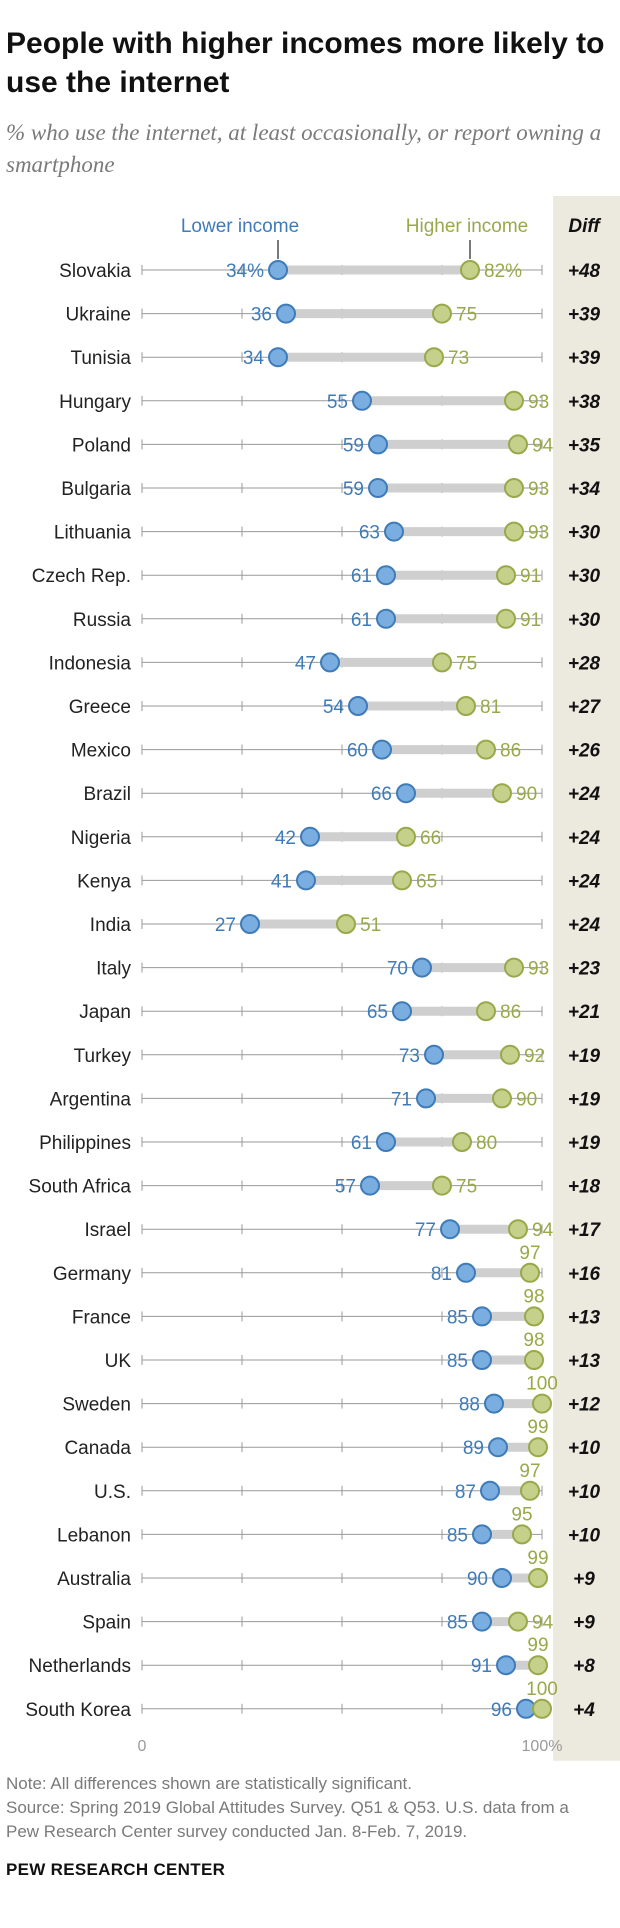 The height and width of the screenshot is (1928, 620). Describe the element at coordinates (116, 1869) in the screenshot. I see `organization-name: PEW RESEARCH CENTER` at that location.